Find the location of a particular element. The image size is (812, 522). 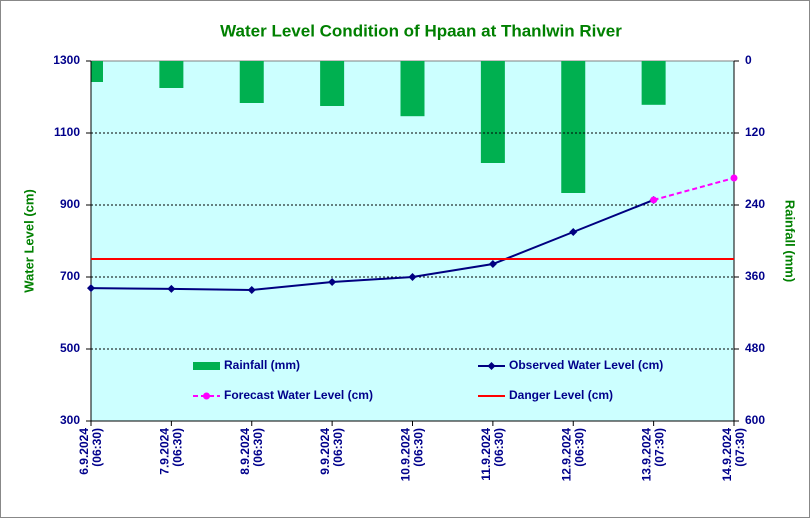

x-tick-label-line: 7.9.2024 is located at coordinates (165, 451).